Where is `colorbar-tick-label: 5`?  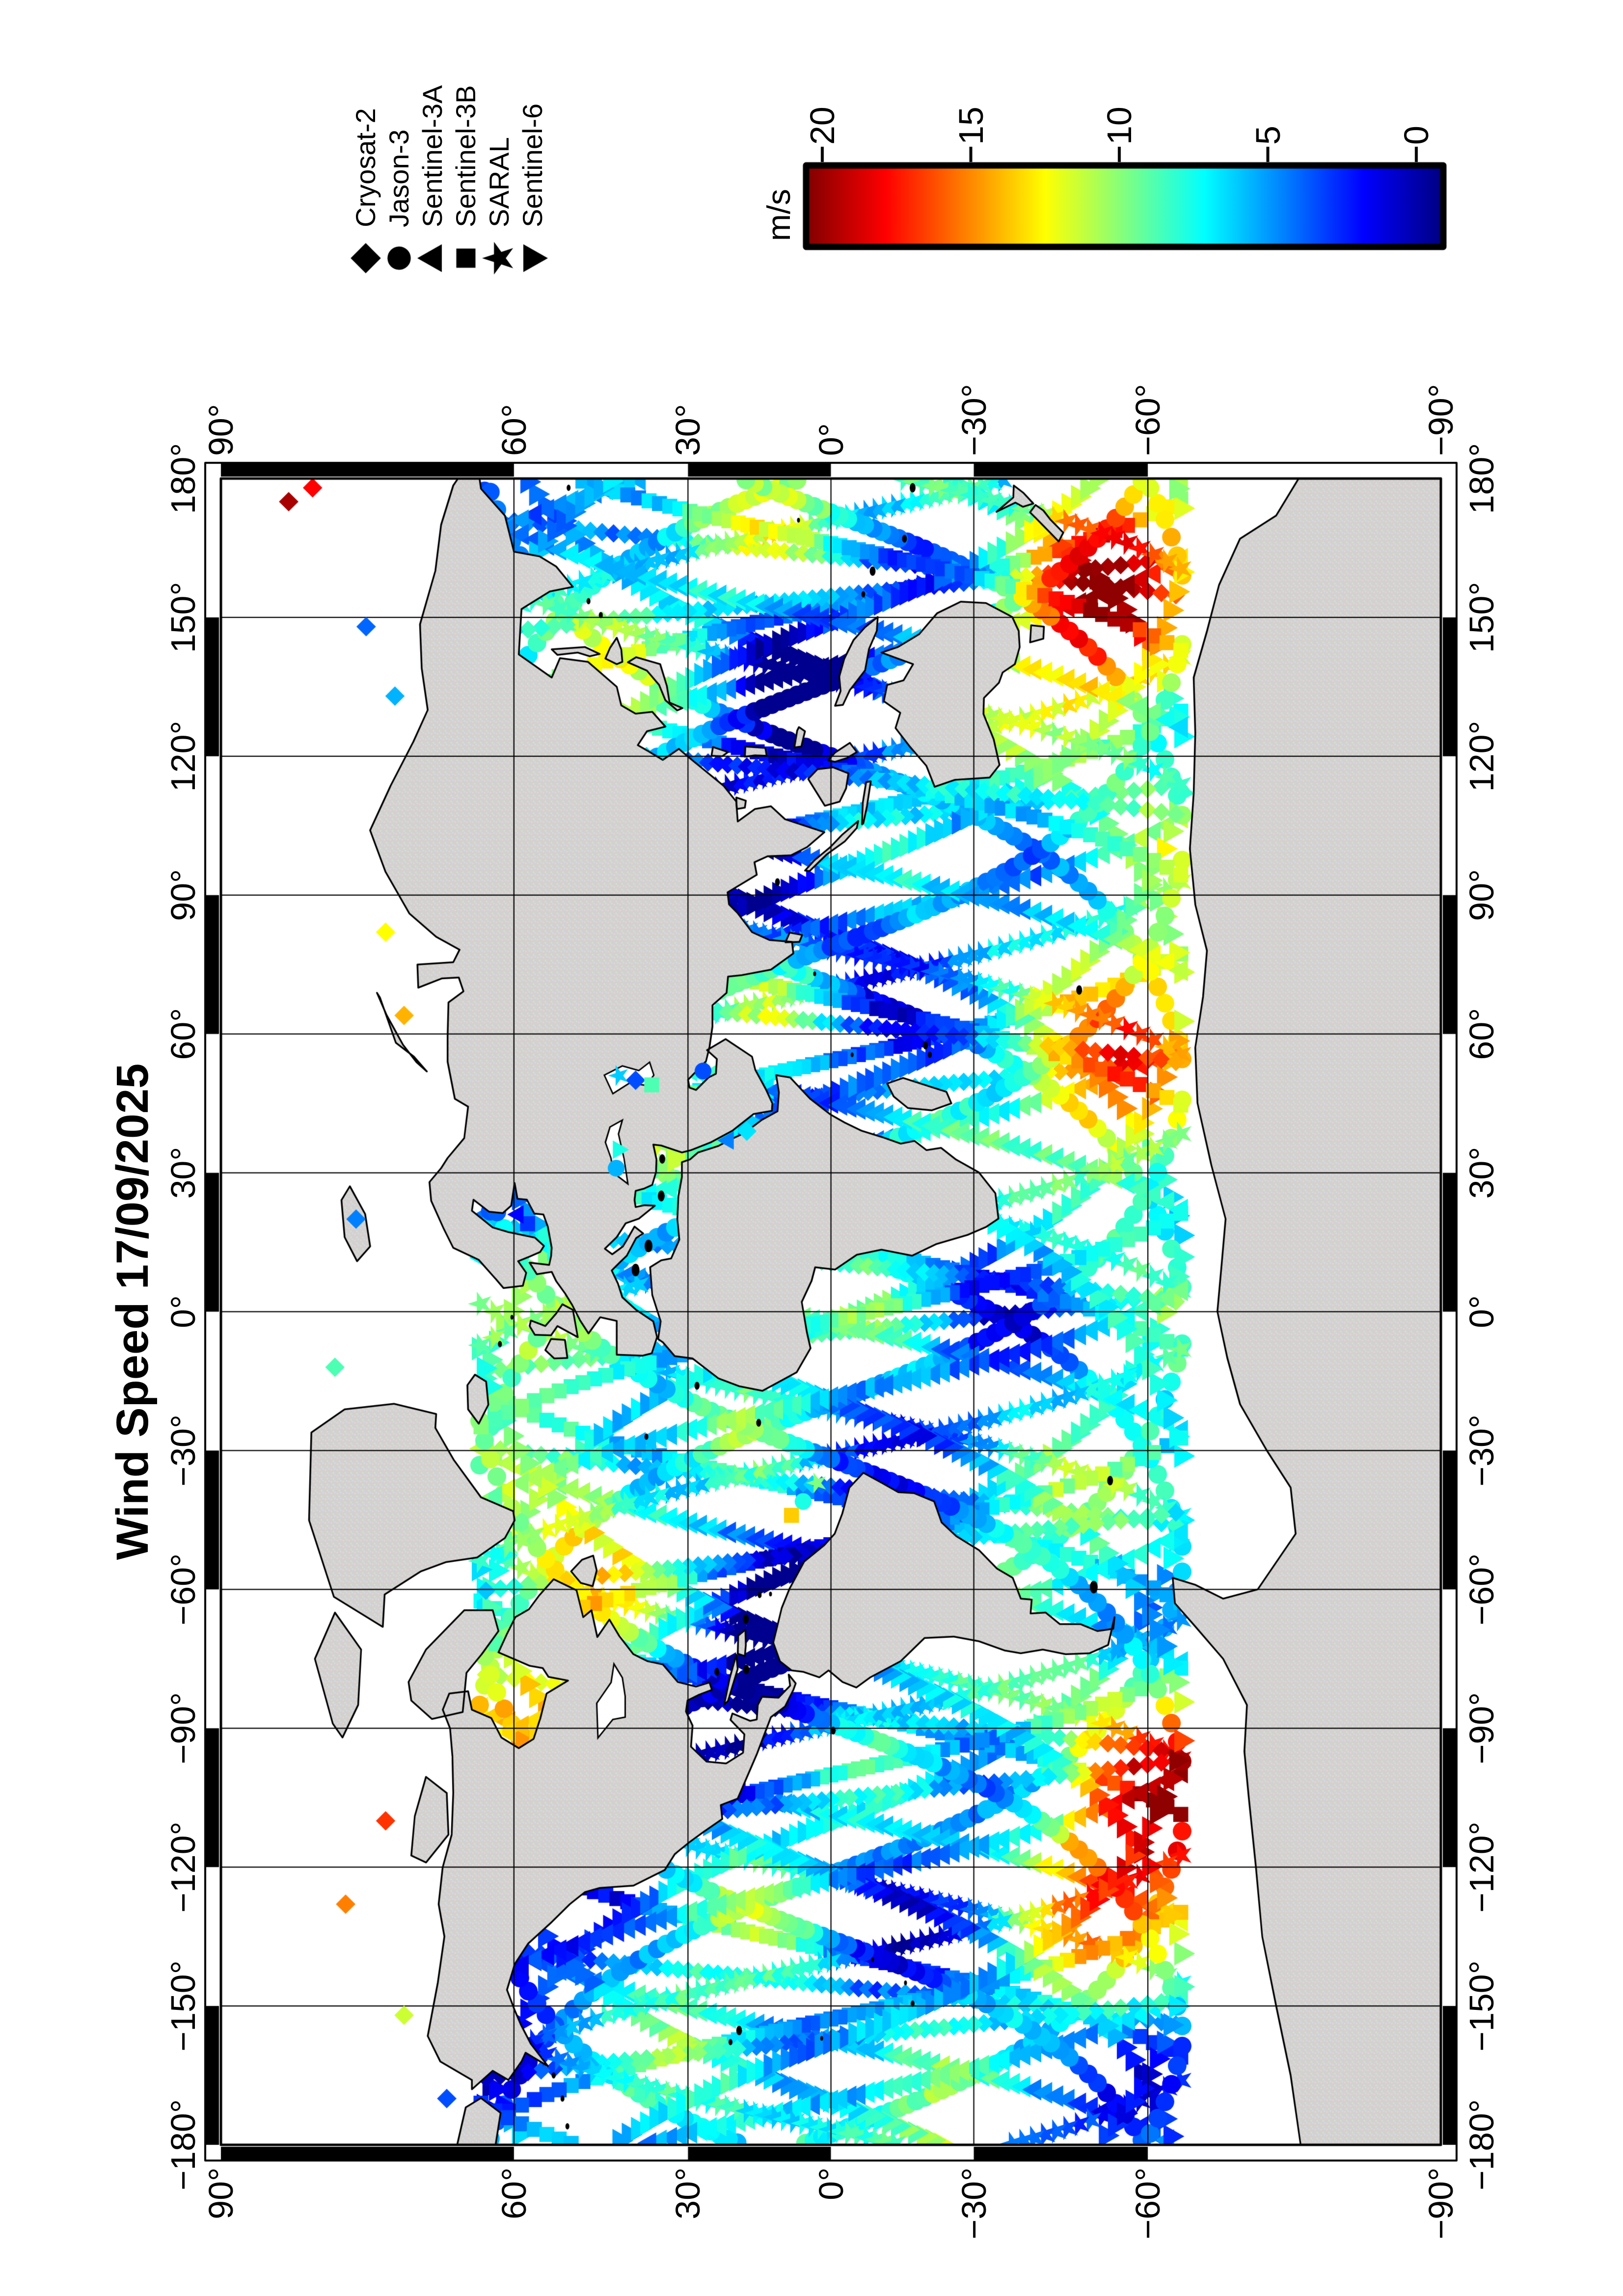
colorbar-tick-label: 5 is located at coordinates (1267, 135).